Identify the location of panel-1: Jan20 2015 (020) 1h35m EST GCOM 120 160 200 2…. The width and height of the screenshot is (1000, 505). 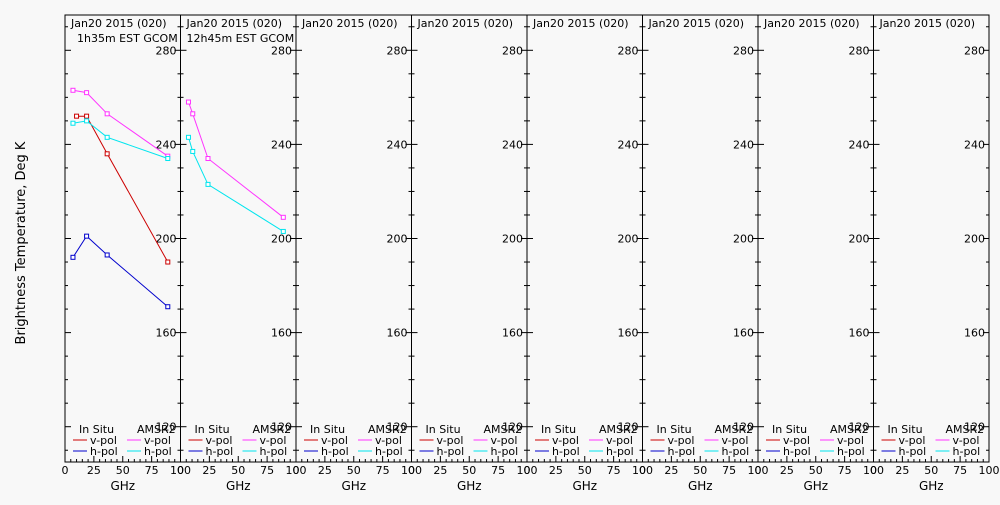
(126, 253).